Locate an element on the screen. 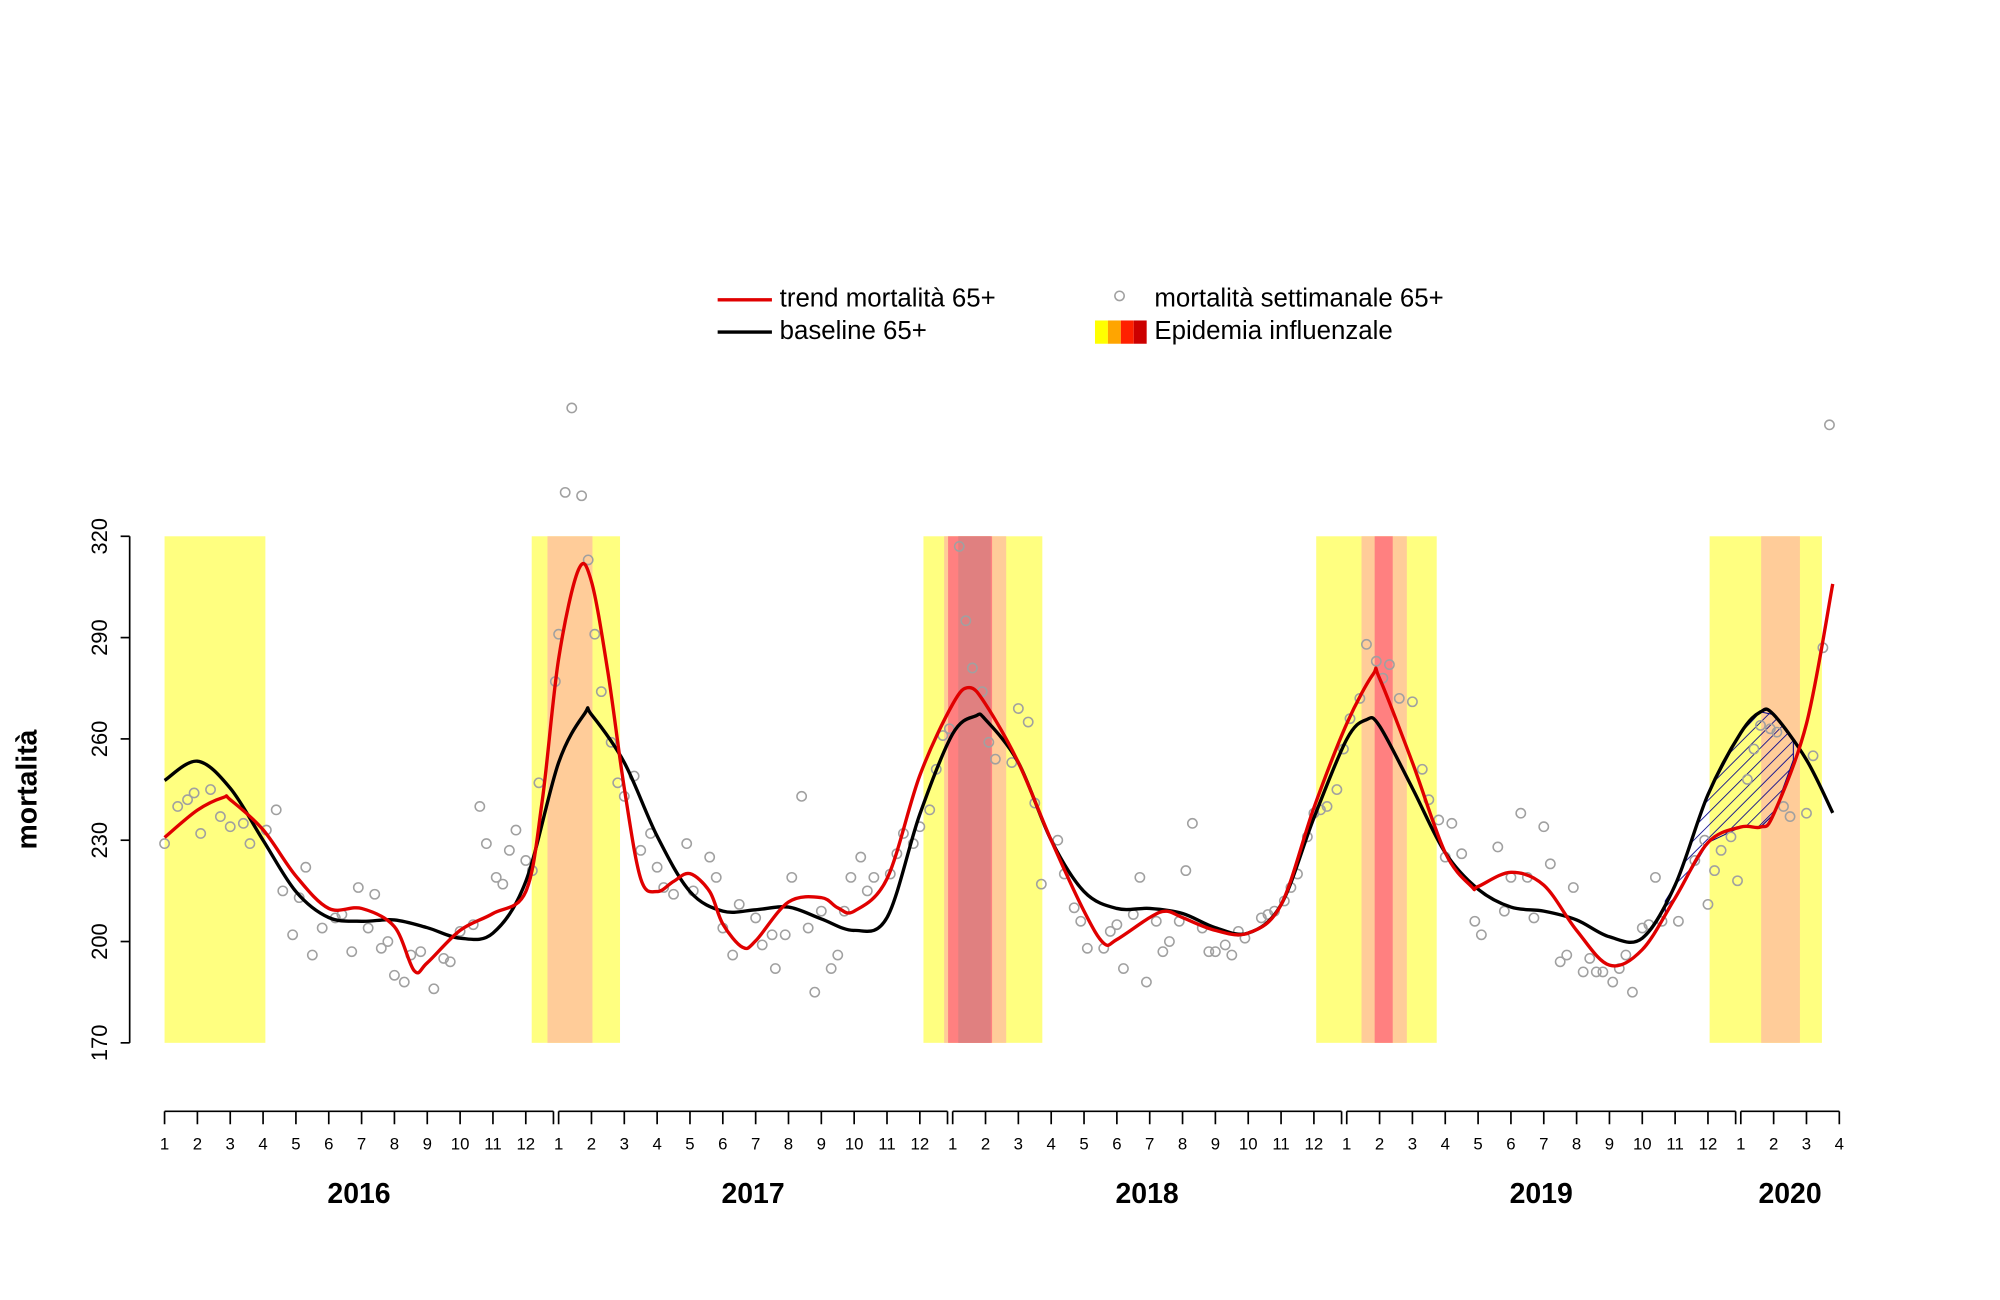 This screenshot has height=1300, width=2000. y-tick-label: 290 is located at coordinates (99, 637).